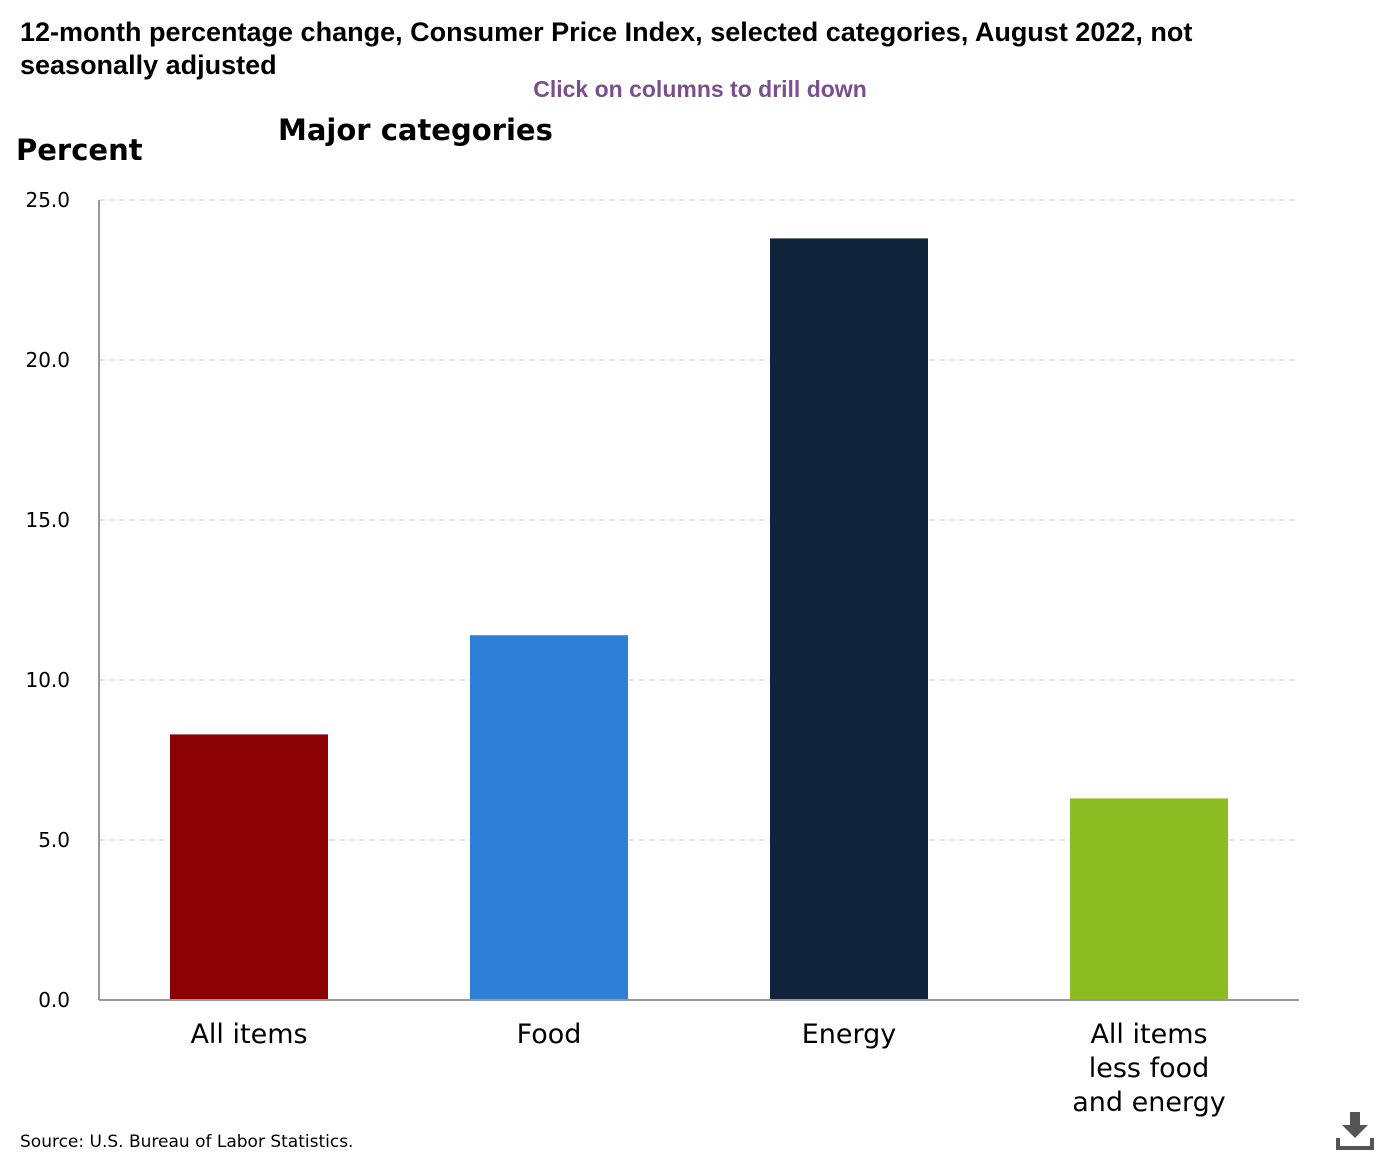 The image size is (1400, 1160). Describe the element at coordinates (415, 130) in the screenshot. I see `chart-subtitle: Major categories` at that location.